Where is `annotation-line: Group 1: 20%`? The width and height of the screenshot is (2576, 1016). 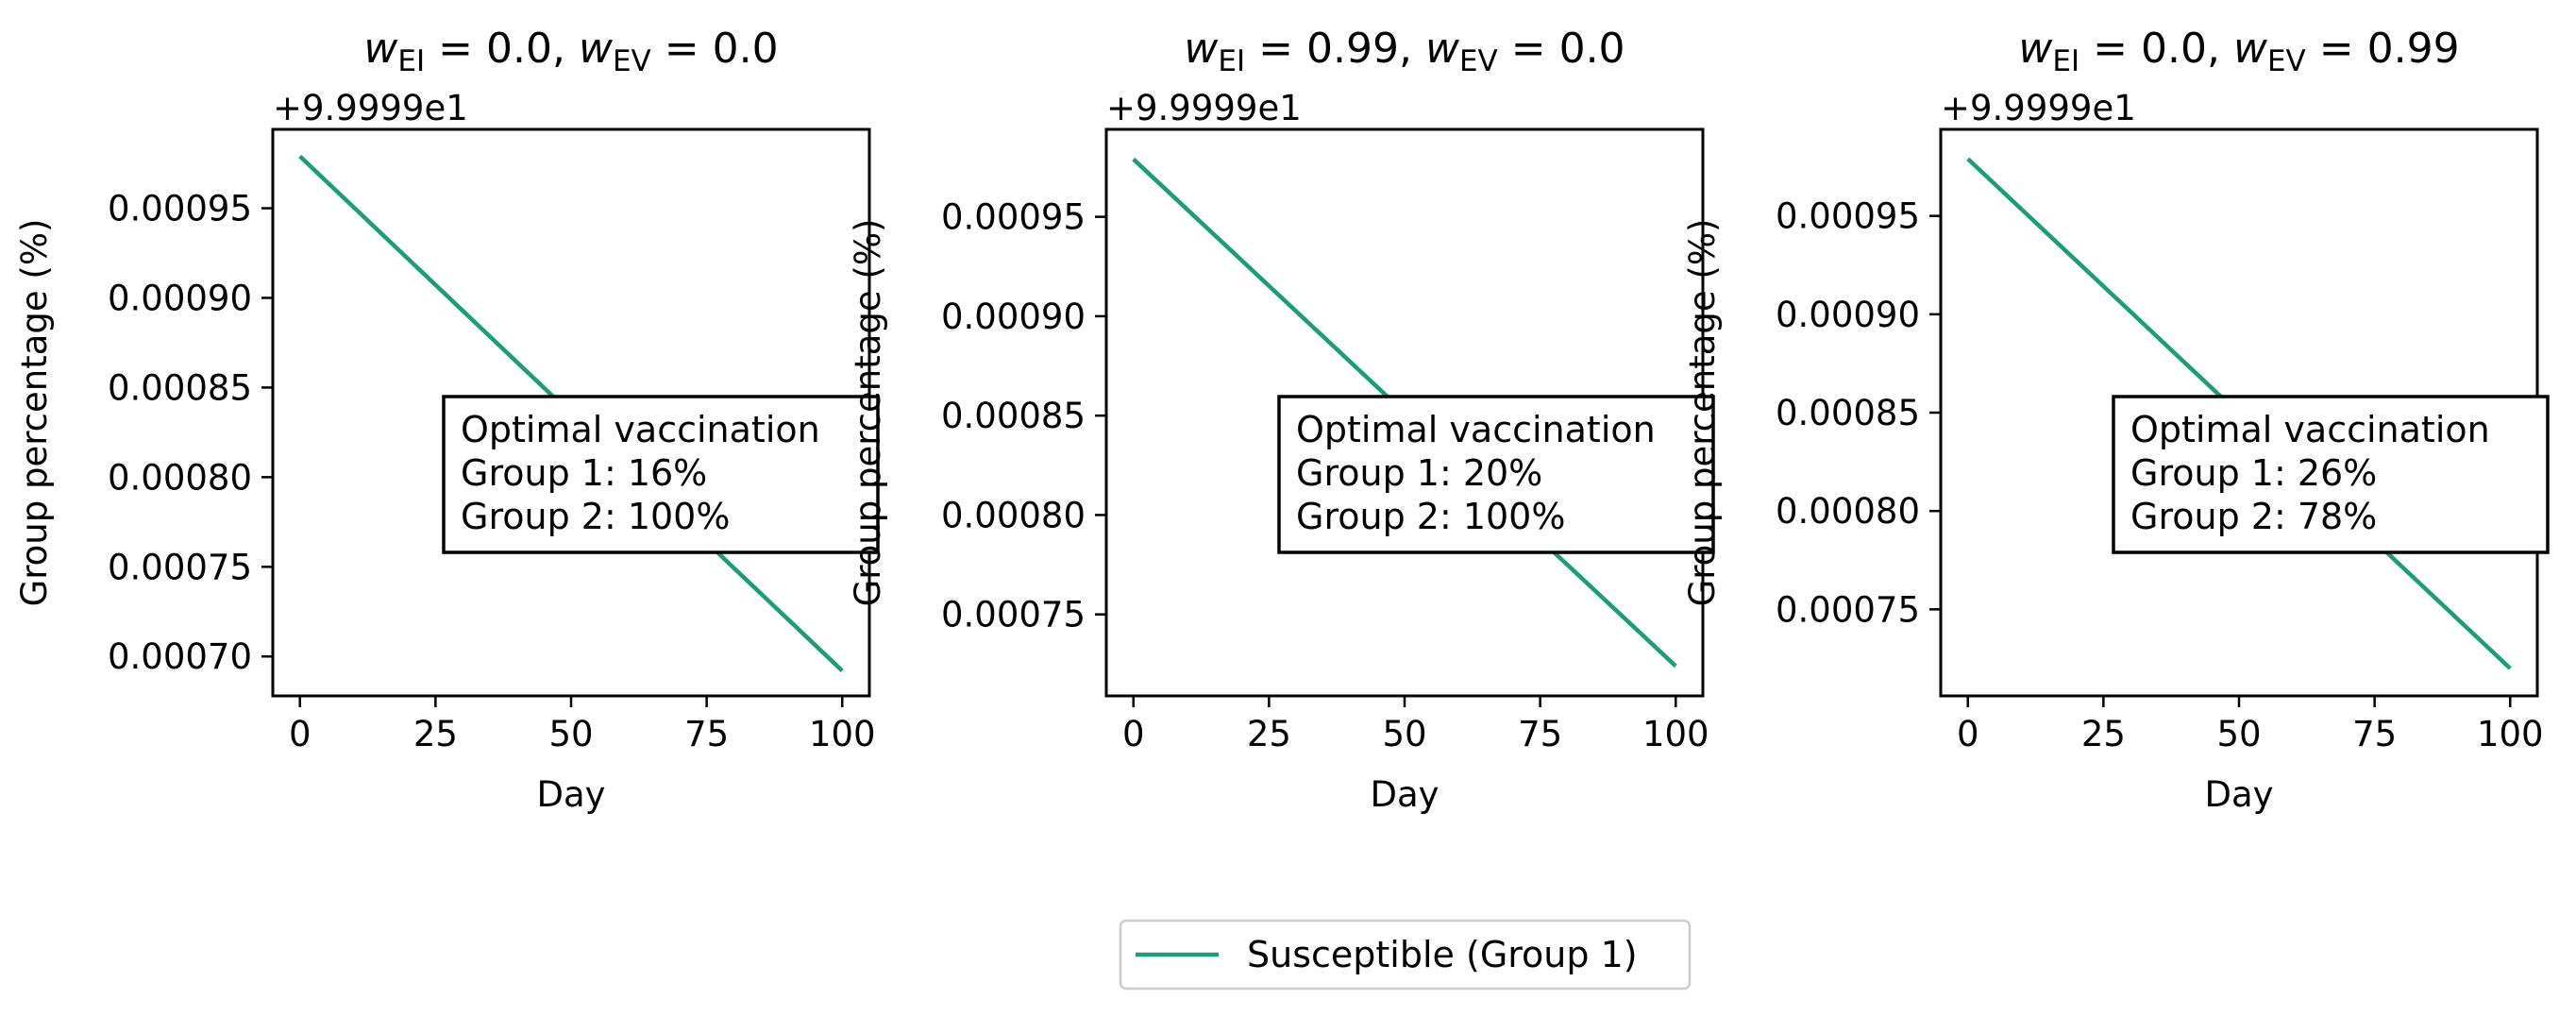
annotation-line: Group 1: 20% is located at coordinates (1419, 473).